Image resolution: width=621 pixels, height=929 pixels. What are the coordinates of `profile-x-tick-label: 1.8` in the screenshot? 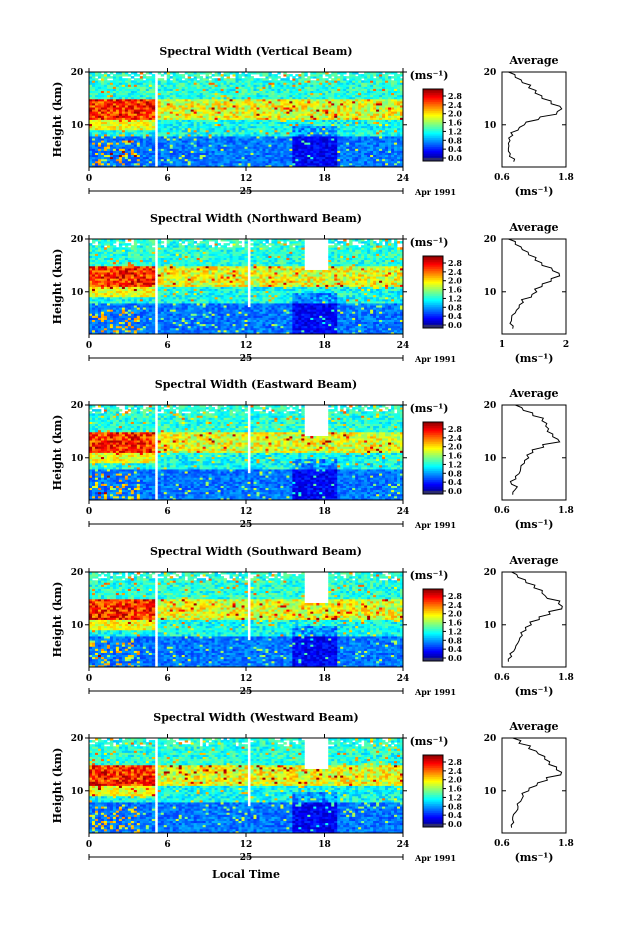 It's located at (566, 678).